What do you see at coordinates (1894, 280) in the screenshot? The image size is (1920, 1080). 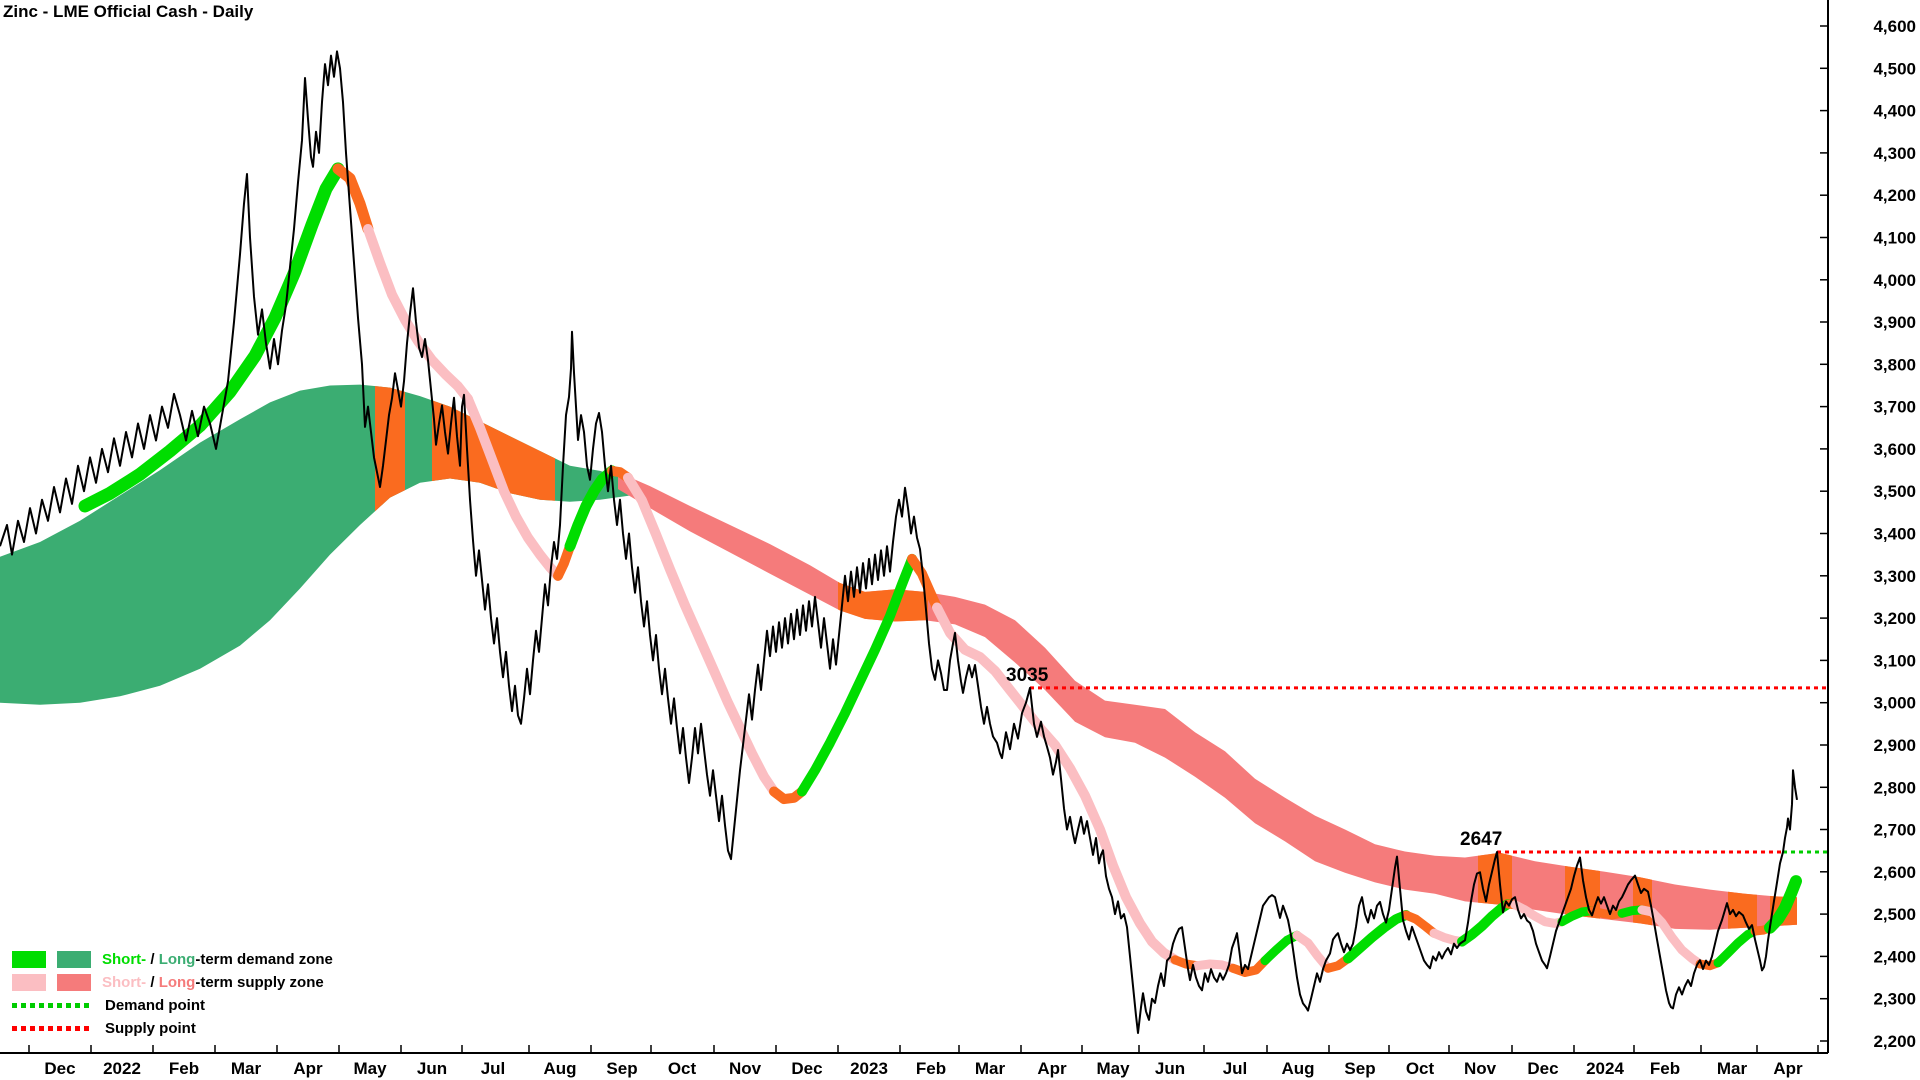 I see `y-axis-label: 4,000` at bounding box center [1894, 280].